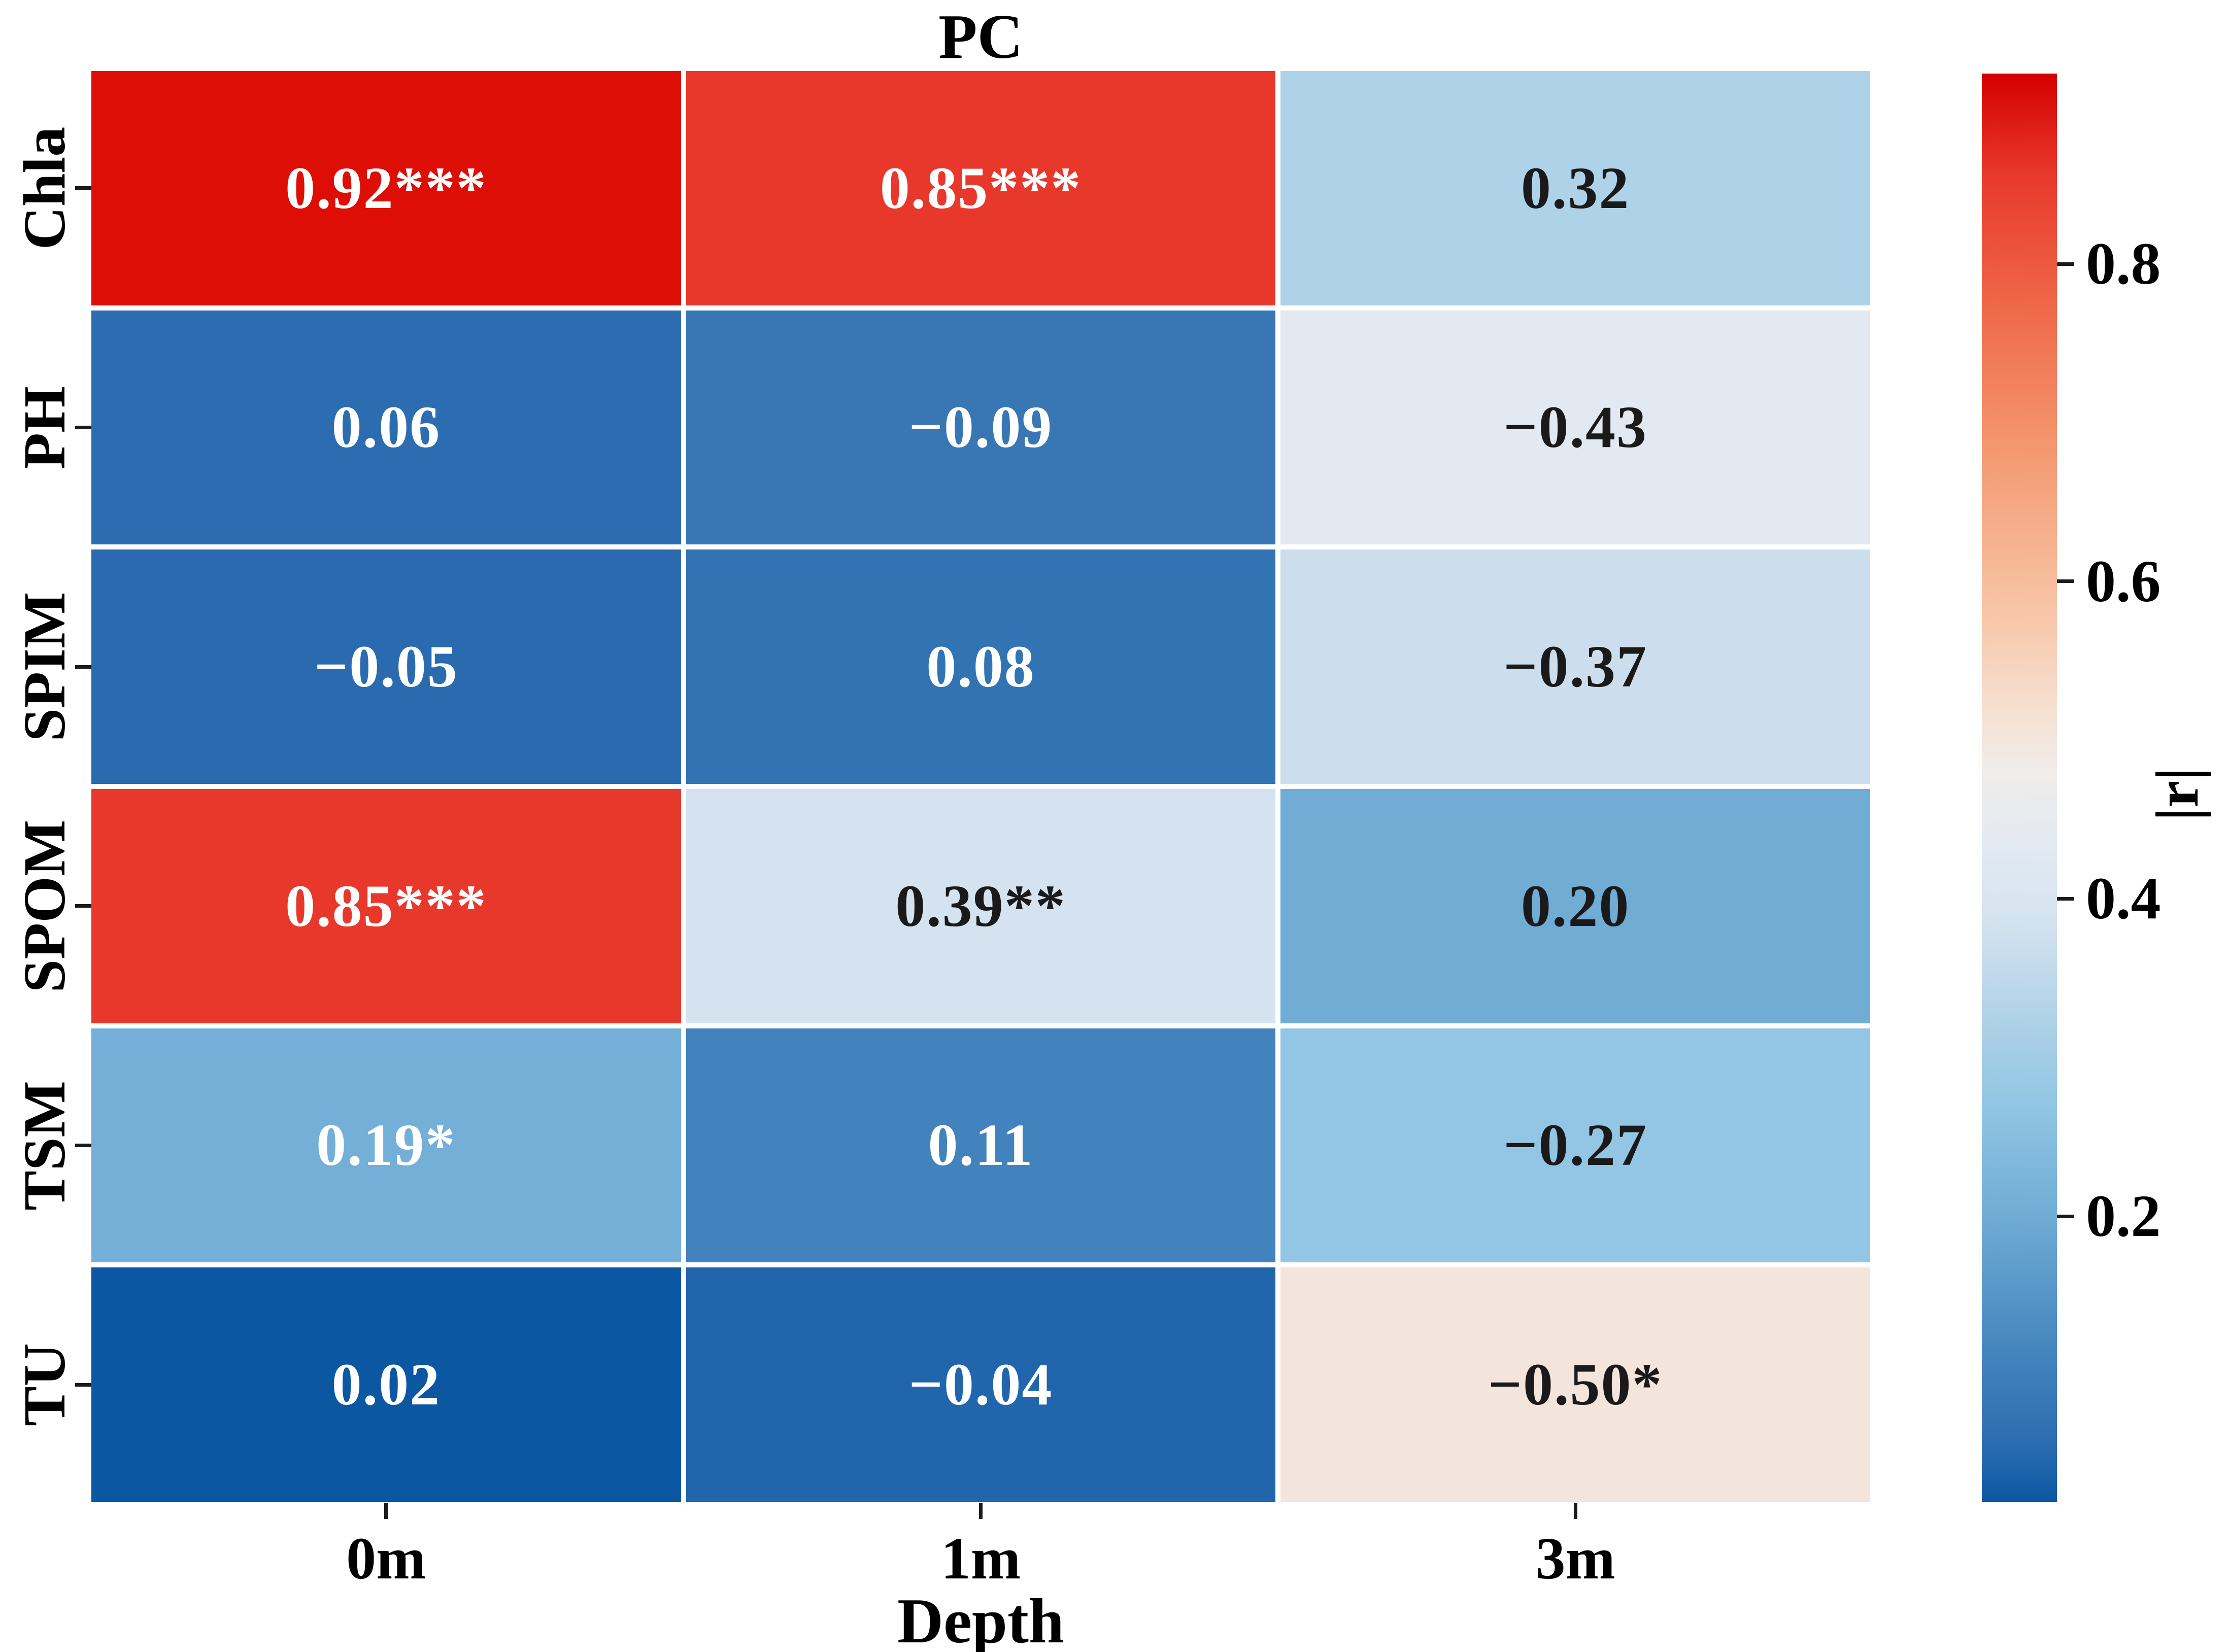 The image size is (2228, 1652). I want to click on cell-value-label: 0.20, so click(1575, 905).